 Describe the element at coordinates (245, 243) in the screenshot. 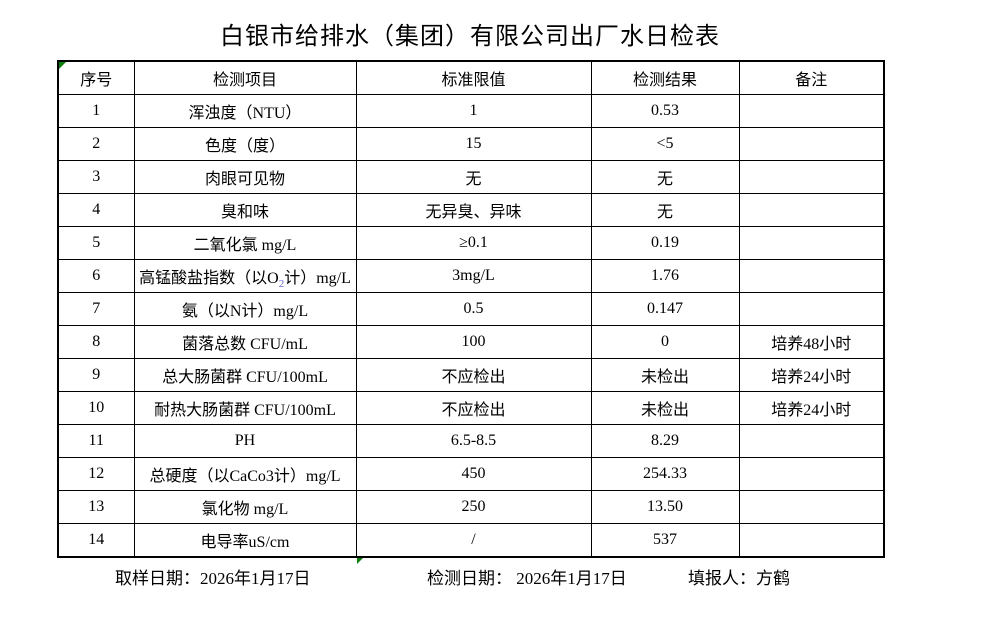

I see `cell-item: 二氧化氯 mg/L` at that location.